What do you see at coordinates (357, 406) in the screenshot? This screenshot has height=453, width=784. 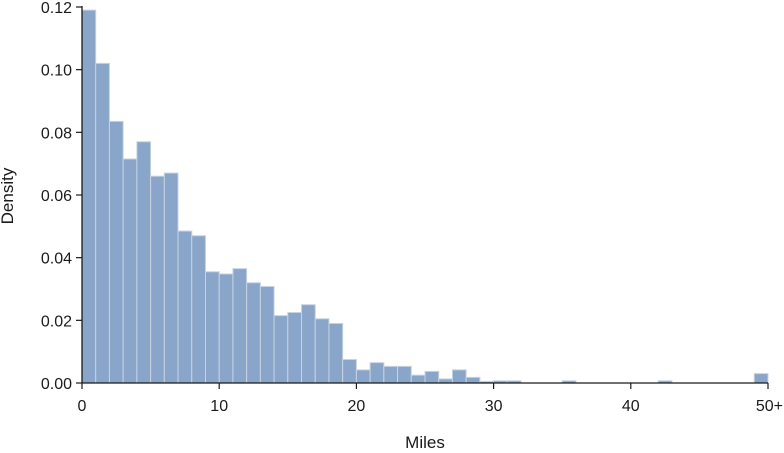 I see `x-tick-label: 20` at bounding box center [357, 406].